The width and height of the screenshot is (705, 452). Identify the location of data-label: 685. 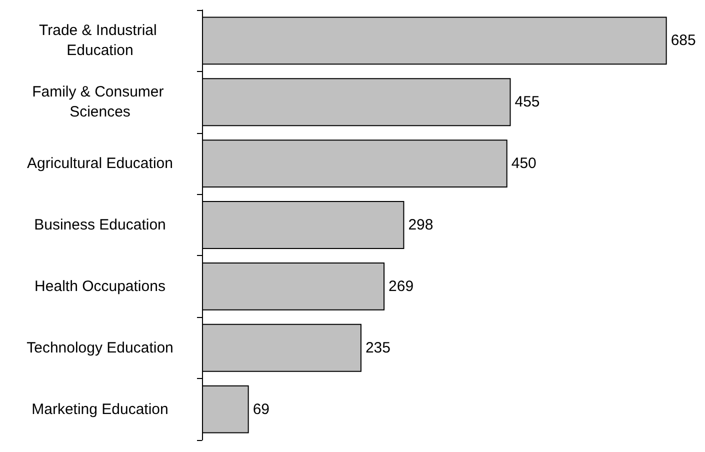
(683, 41).